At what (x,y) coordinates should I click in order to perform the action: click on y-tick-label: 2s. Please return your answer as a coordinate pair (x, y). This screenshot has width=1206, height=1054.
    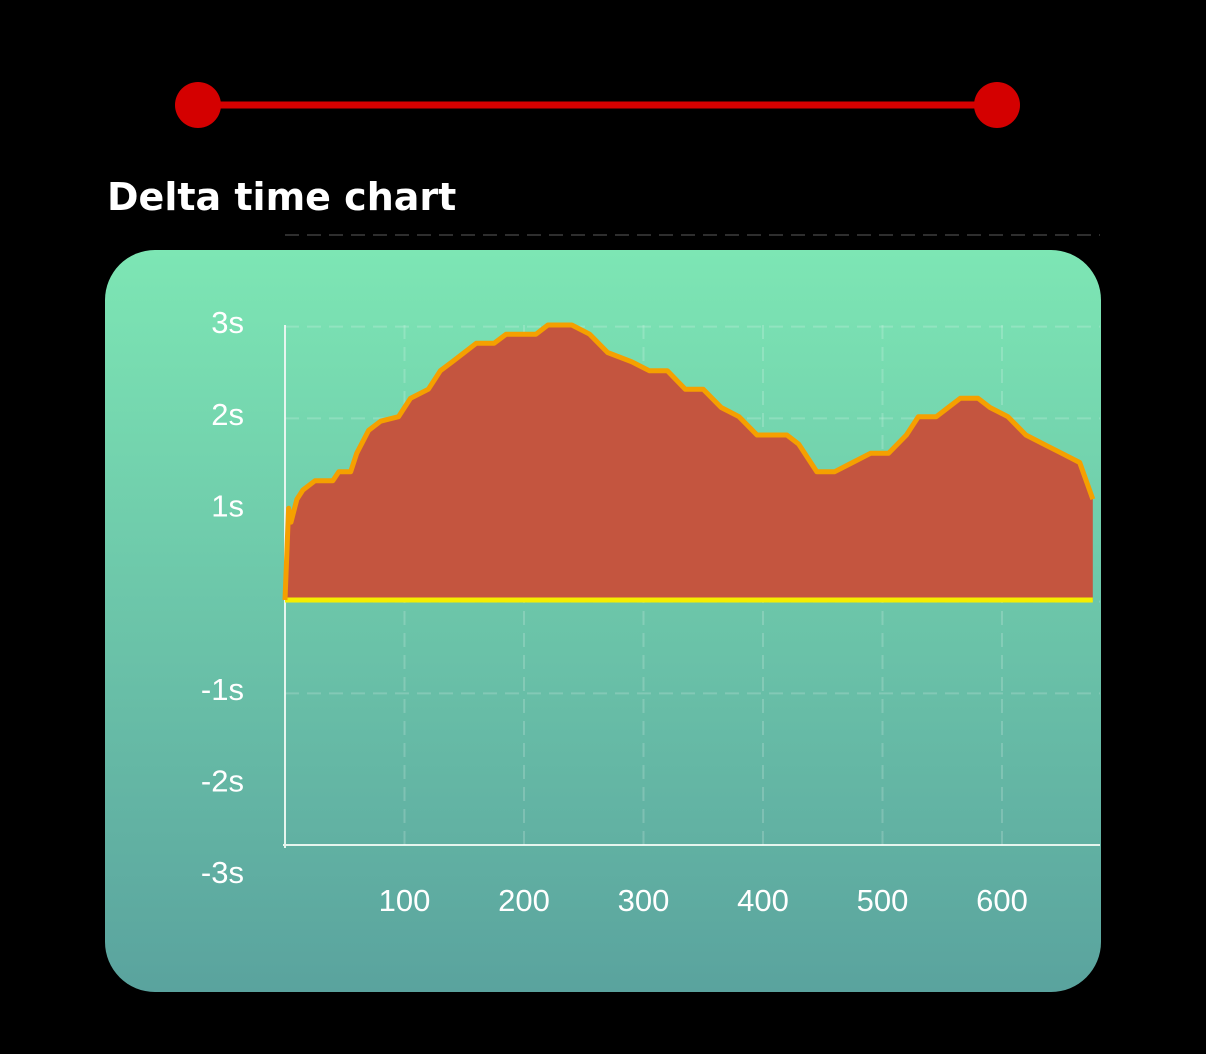
    Looking at the image, I should click on (227, 414).